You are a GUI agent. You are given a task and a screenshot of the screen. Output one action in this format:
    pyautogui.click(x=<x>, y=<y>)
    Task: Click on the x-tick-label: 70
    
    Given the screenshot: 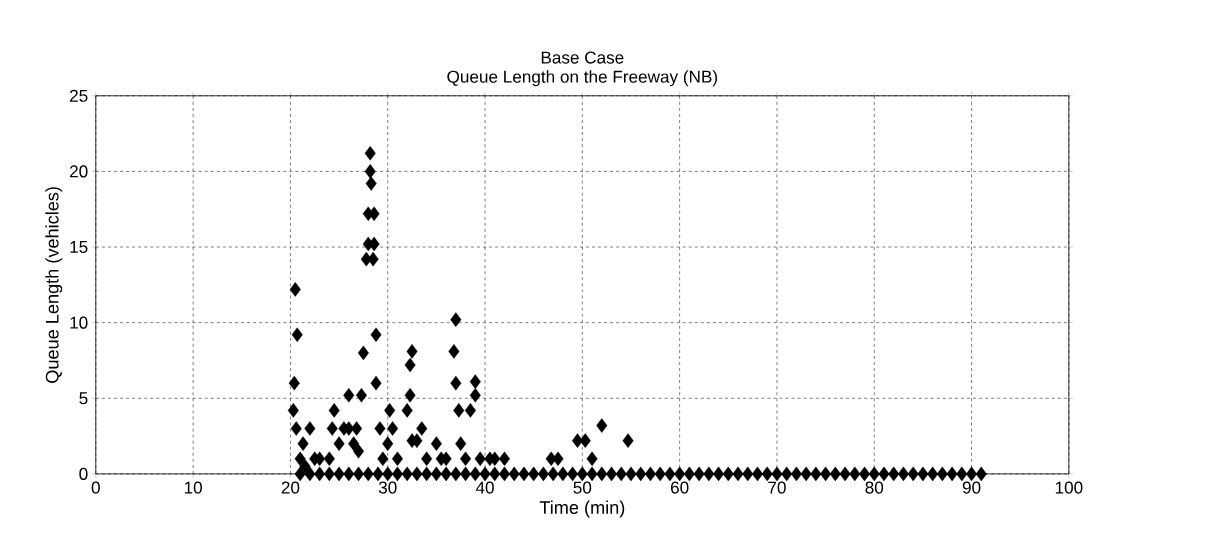 What is the action you would take?
    pyautogui.click(x=777, y=487)
    